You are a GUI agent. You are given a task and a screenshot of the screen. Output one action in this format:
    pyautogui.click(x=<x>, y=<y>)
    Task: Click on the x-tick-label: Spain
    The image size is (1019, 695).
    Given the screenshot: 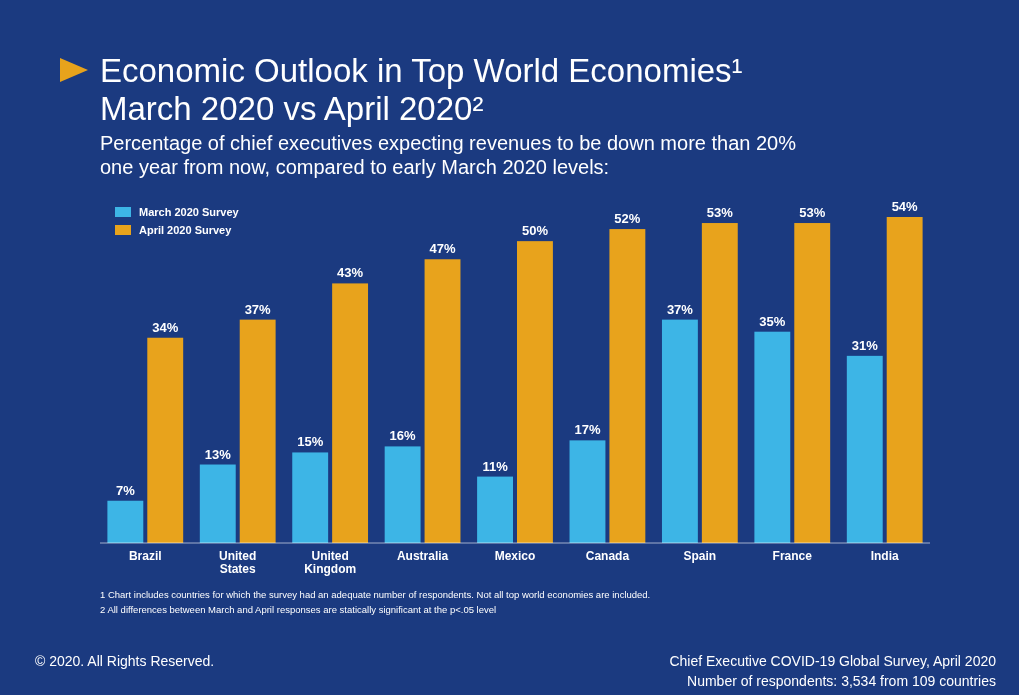 What is the action you would take?
    pyautogui.click(x=700, y=556)
    